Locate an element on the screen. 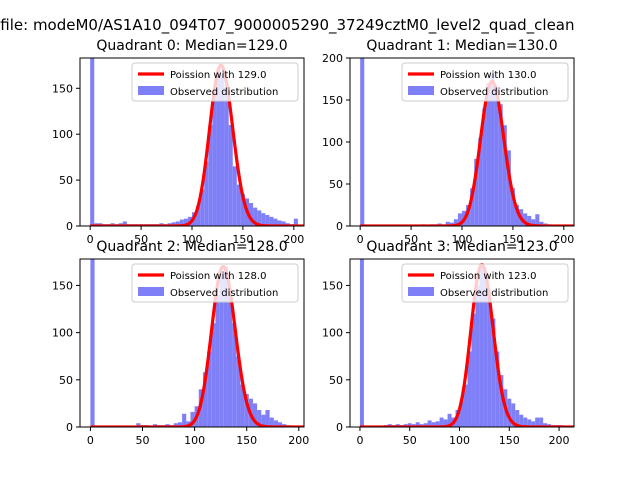 This screenshot has height=480, width=640. y-tick-label: 200 is located at coordinates (332, 58).